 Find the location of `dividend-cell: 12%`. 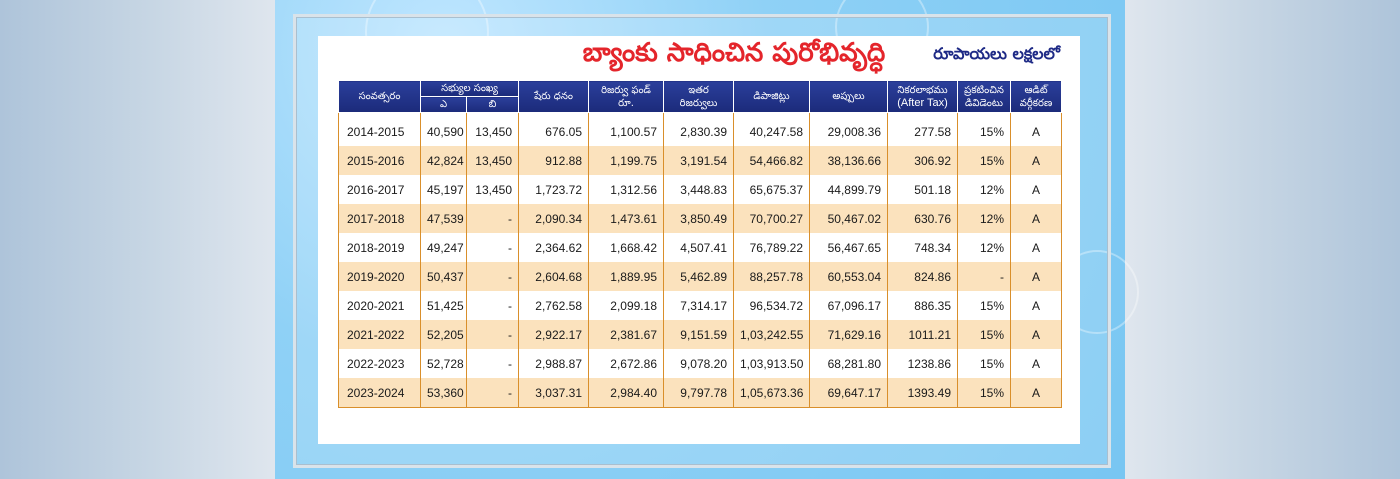

dividend-cell: 12% is located at coordinates (984, 218).